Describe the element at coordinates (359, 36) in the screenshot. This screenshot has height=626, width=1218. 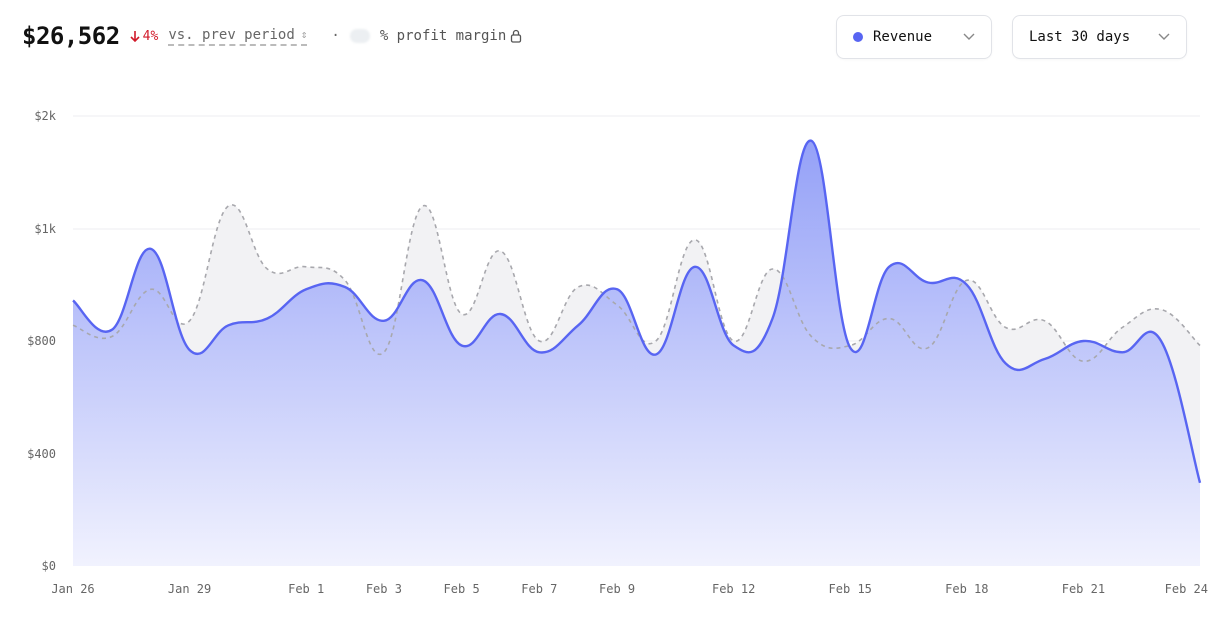
I see `hidden-margin-value` at that location.